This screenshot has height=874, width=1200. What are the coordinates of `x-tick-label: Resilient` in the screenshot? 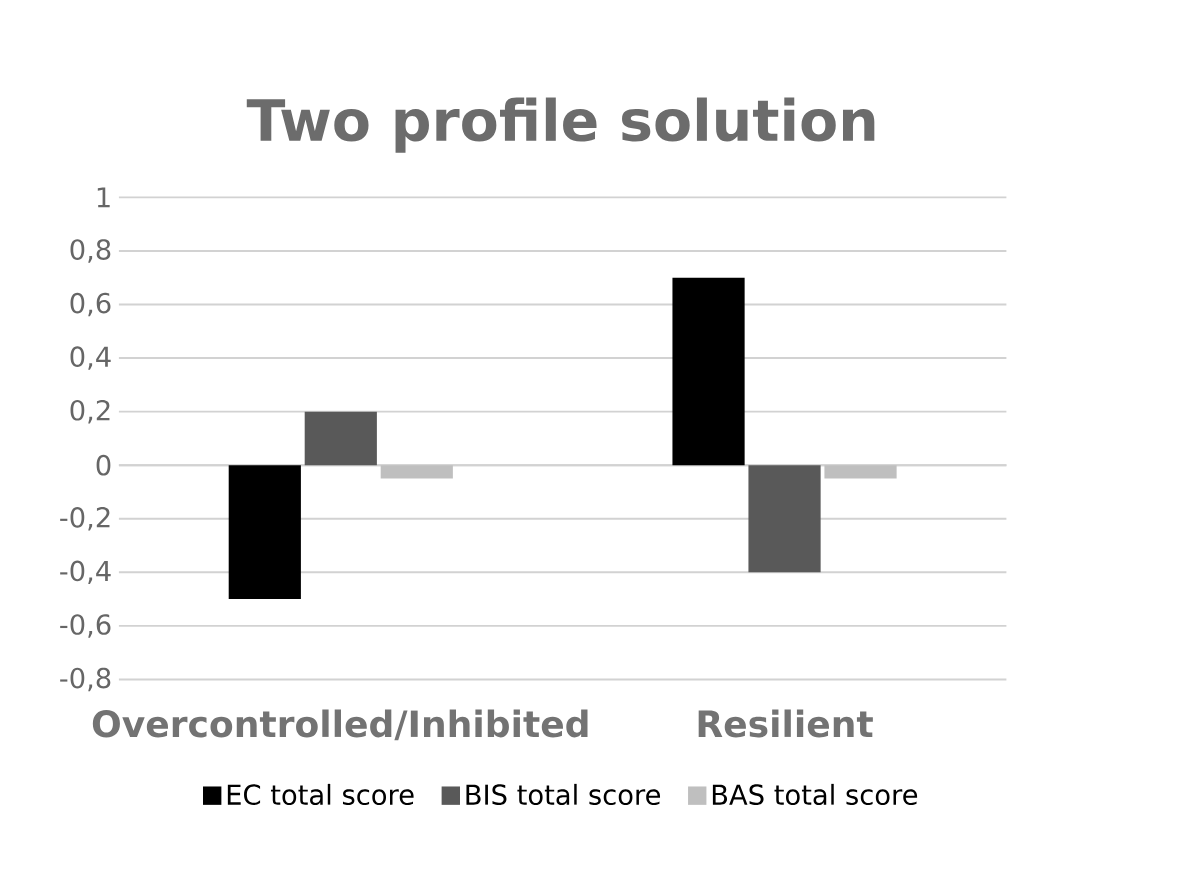 It's located at (785, 723).